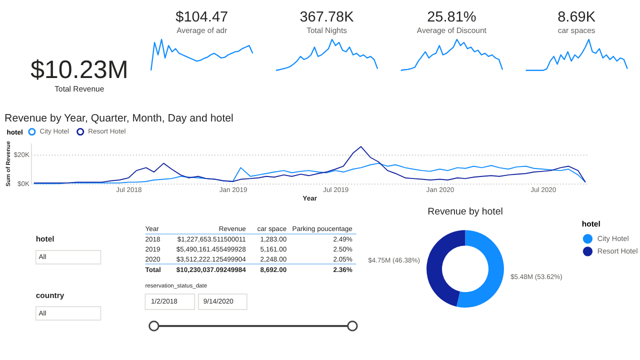 The height and width of the screenshot is (360, 640). What do you see at coordinates (79, 89) in the screenshot?
I see `text: Total Revenue` at bounding box center [79, 89].